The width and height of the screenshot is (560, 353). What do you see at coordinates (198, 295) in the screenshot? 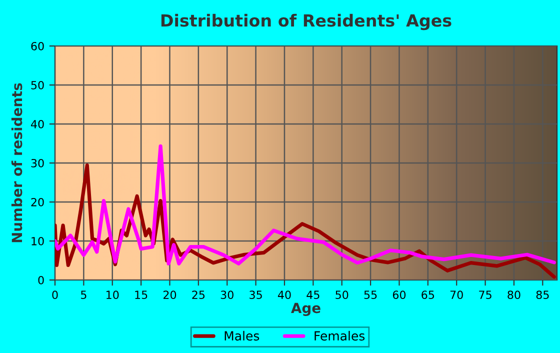
I see `x-tick-label: 25` at bounding box center [198, 295].